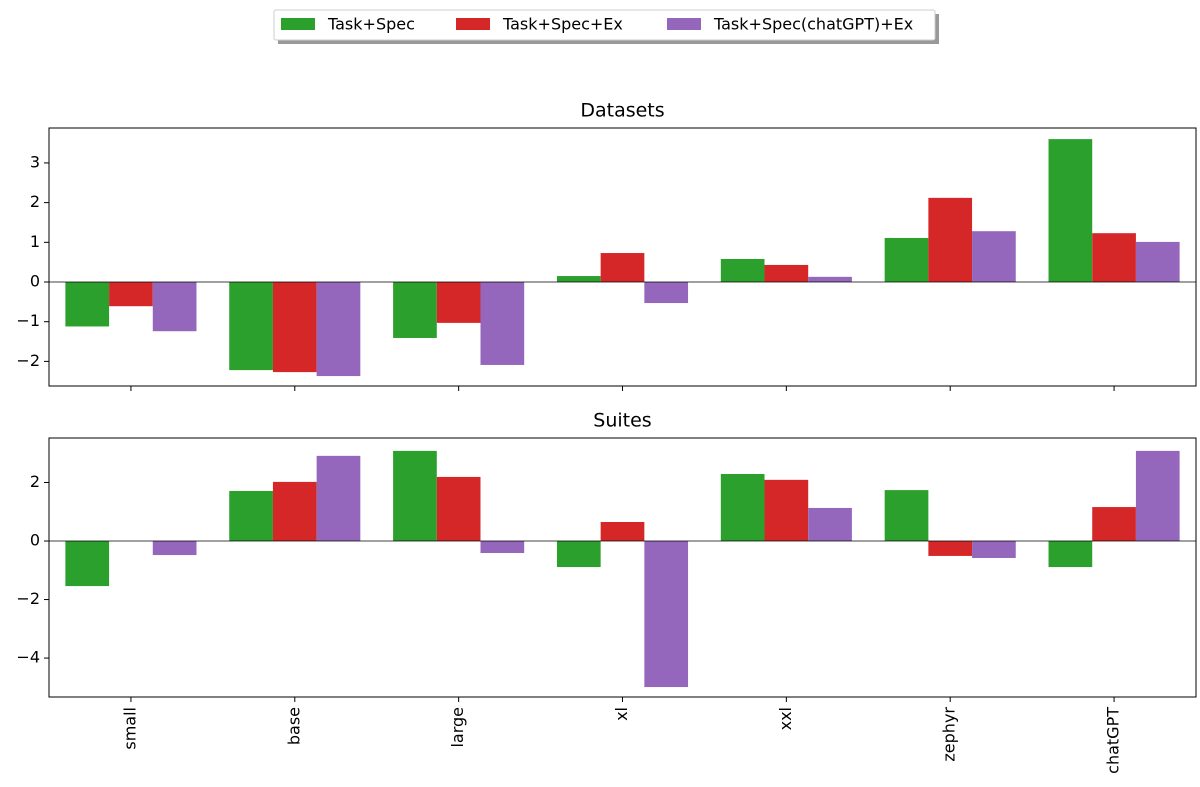 This screenshot has height=787, width=1200. Describe the element at coordinates (35, 241) in the screenshot. I see `y-tick-label: 1` at that location.